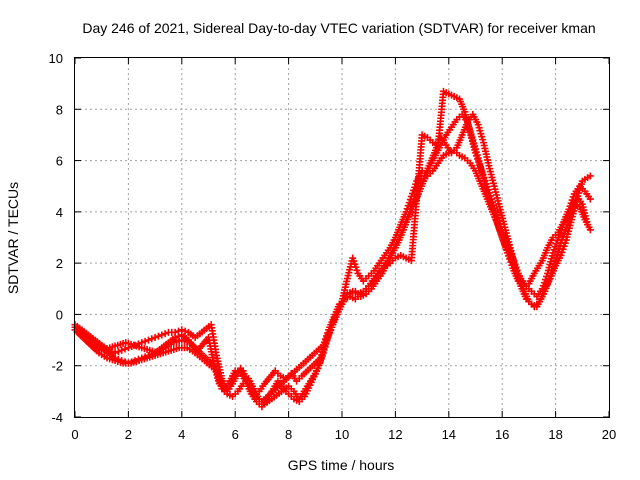 Image resolution: width=640 pixels, height=480 pixels. Describe the element at coordinates (59, 161) in the screenshot. I see `y-tick-label: 6` at that location.